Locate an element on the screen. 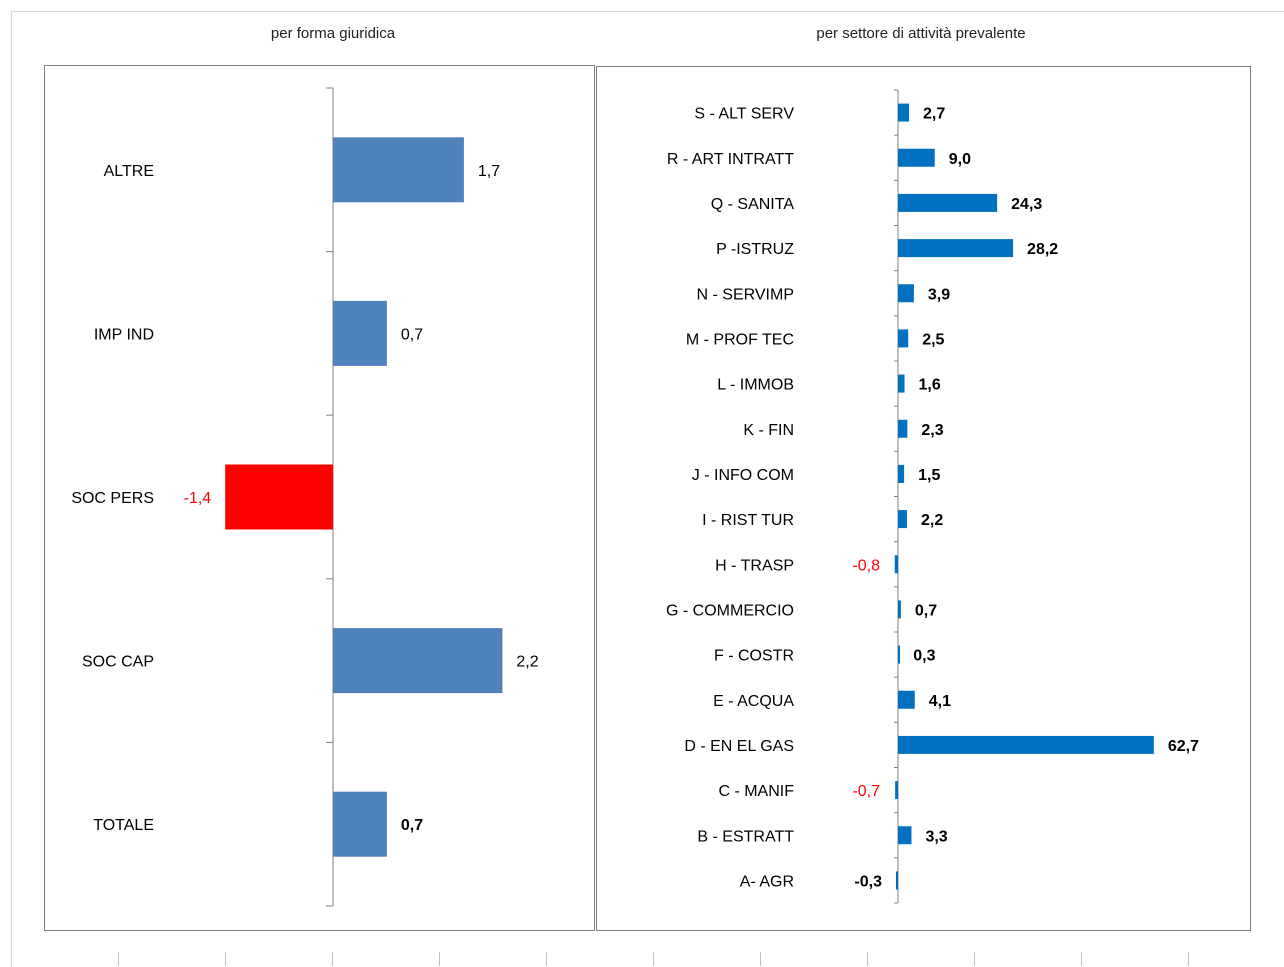  bar-s-alt-serv is located at coordinates (904, 112).